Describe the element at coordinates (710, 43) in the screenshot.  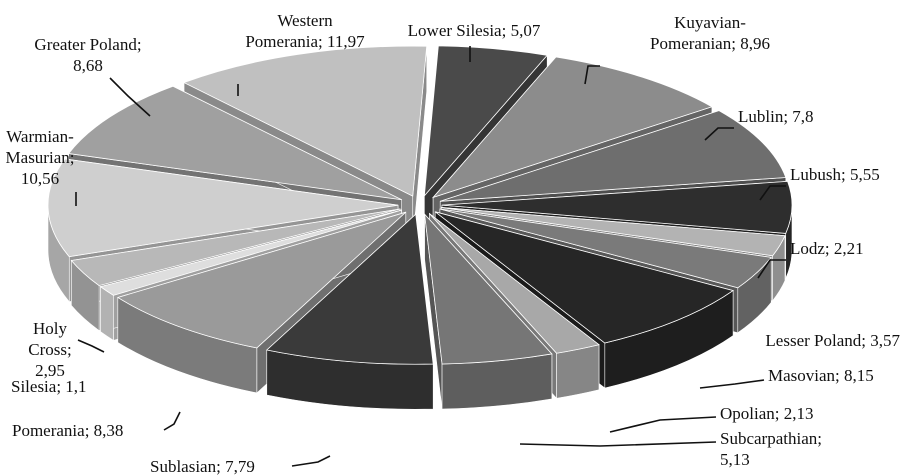
I see `data-label-line: Pomeranian; 8,96` at that location.